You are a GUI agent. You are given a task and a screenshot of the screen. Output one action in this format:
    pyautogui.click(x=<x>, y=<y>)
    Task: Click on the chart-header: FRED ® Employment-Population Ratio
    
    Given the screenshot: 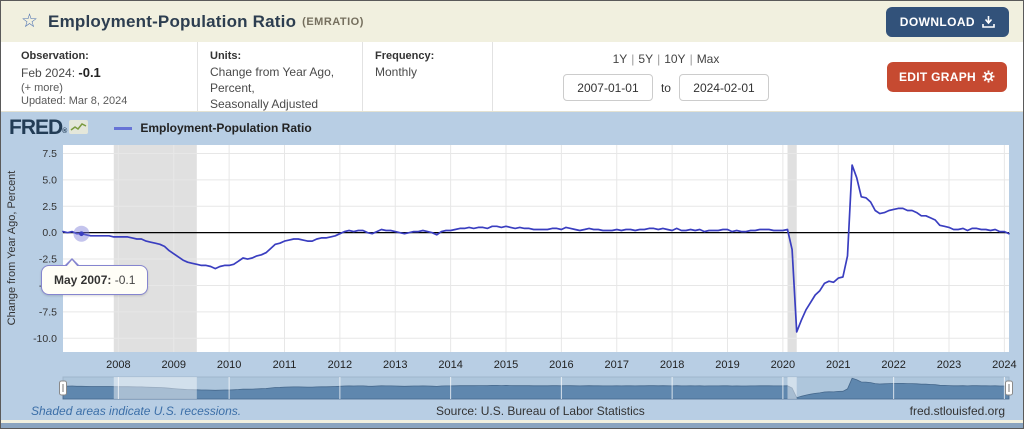 What is the action you would take?
    pyautogui.click(x=160, y=128)
    